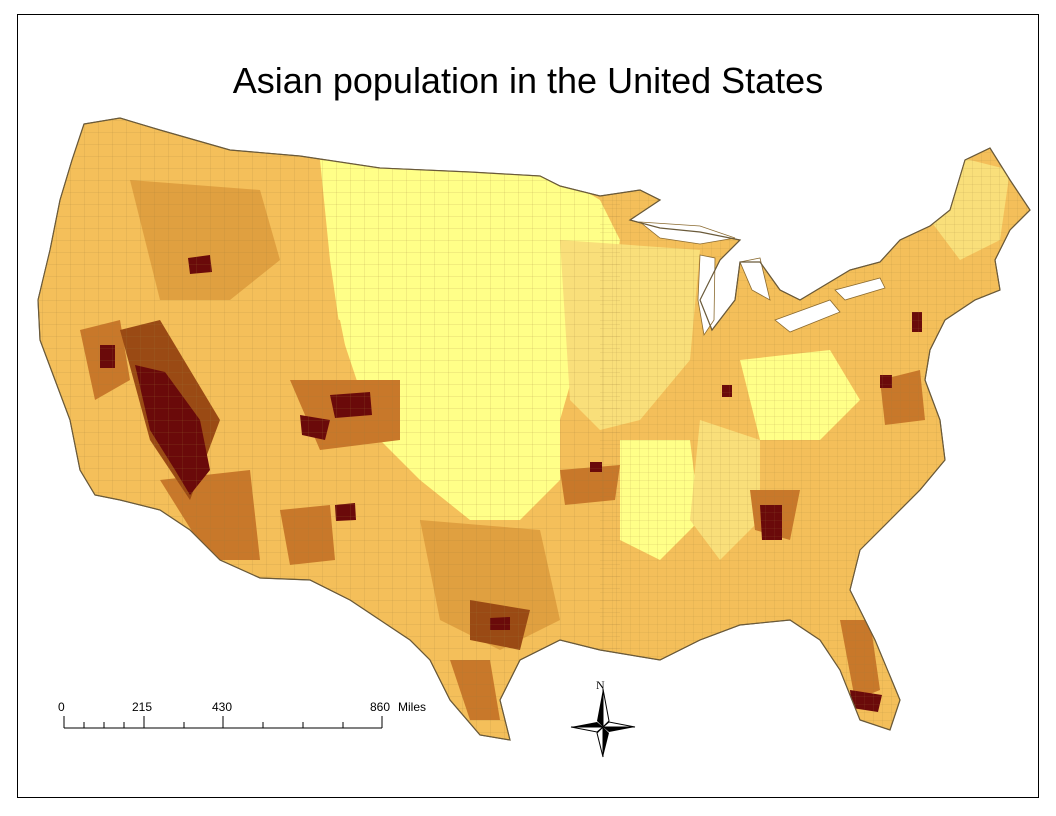  I want to click on scale-unit: Miles, so click(412, 707).